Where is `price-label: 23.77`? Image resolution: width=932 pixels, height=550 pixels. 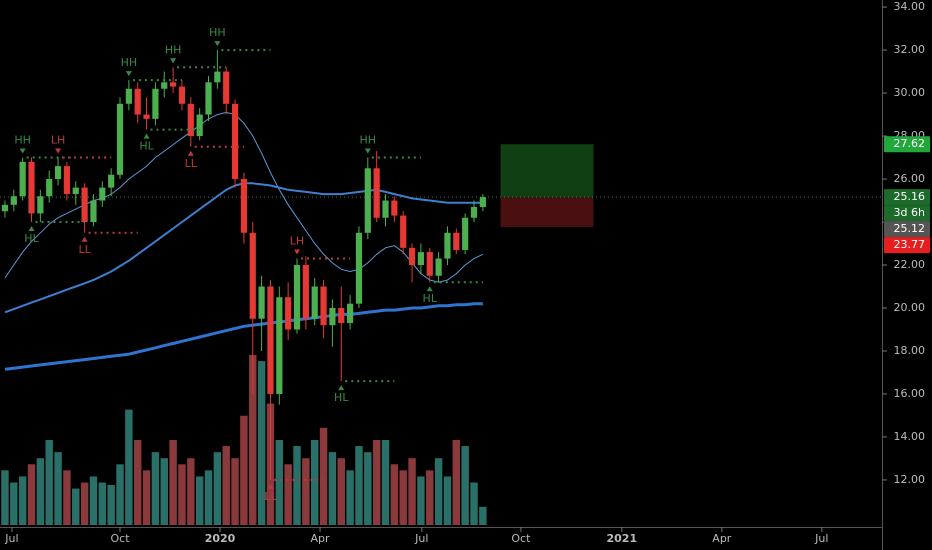 price-label: 23.77 is located at coordinates (910, 244).